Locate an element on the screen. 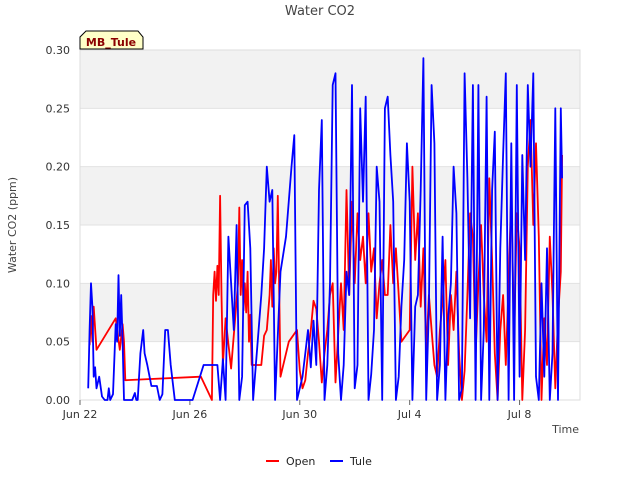  legend: Open Tule is located at coordinates (319, 461).